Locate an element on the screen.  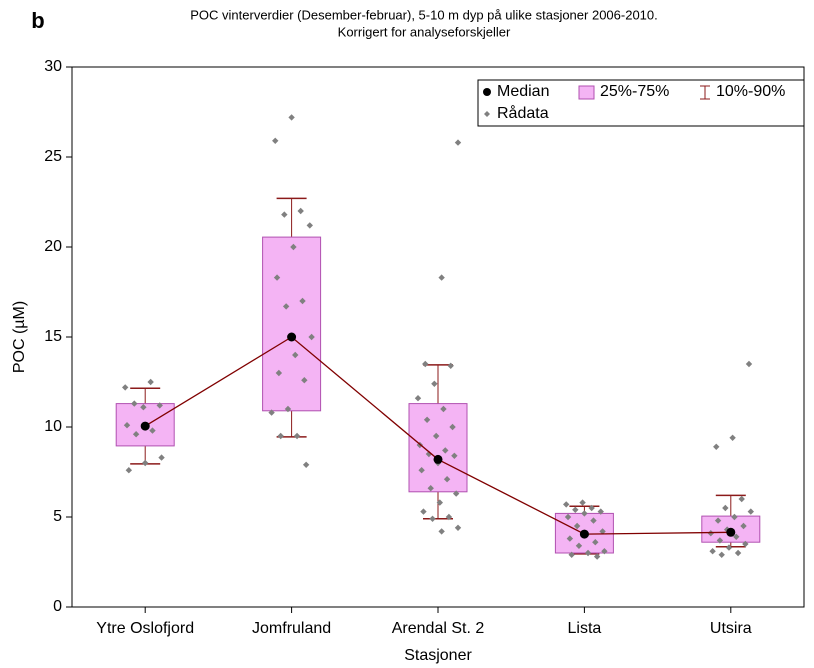
legend-label: Rådata is located at coordinates (523, 113).